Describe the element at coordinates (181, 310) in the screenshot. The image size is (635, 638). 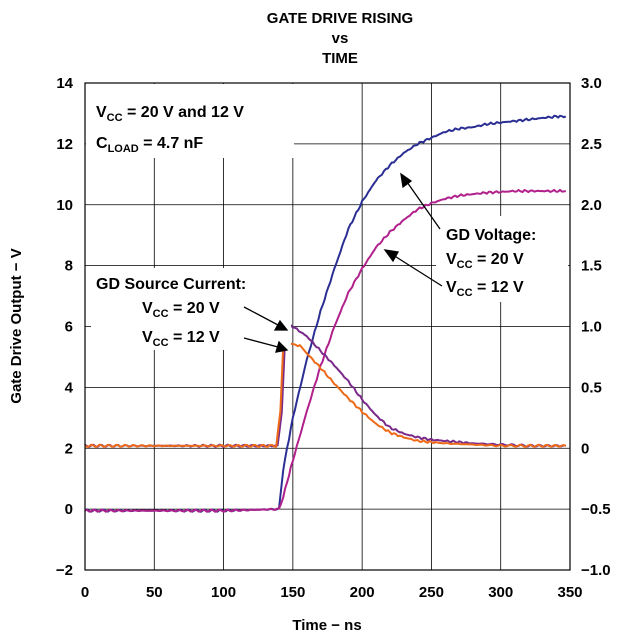
I see `gd-current-line-1: VCC = 20 V` at that location.